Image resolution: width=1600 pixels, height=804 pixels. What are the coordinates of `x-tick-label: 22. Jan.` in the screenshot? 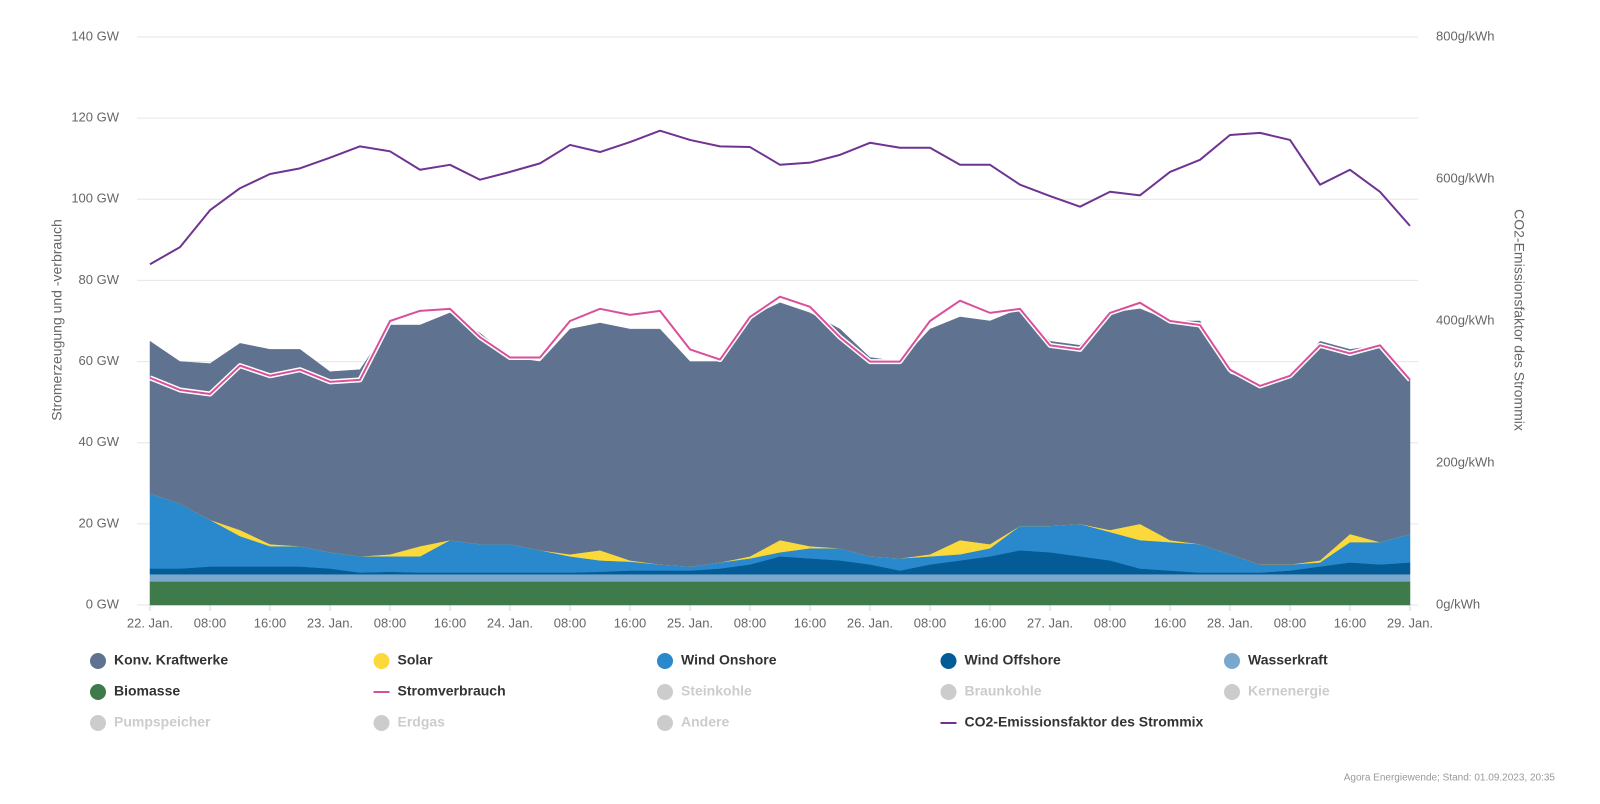 It's located at (150, 622).